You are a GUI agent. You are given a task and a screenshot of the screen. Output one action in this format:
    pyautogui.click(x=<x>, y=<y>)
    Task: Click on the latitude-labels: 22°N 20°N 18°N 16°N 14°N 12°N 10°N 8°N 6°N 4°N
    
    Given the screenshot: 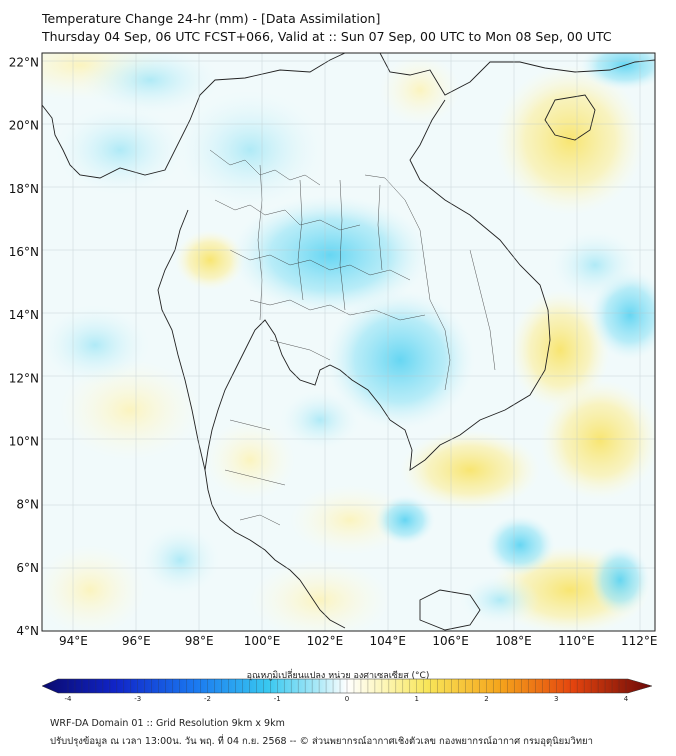 What is the action you would take?
    pyautogui.click(x=24, y=346)
    